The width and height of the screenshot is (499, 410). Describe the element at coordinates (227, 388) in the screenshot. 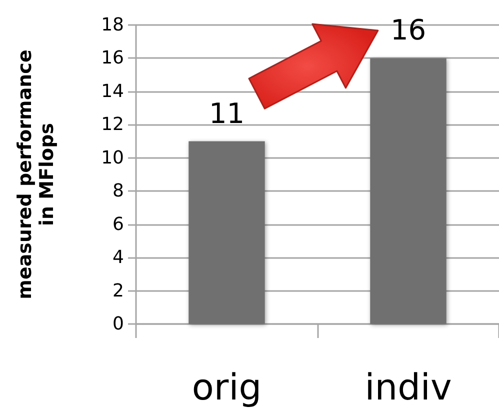

I see `x-tick-label: orig` at that location.